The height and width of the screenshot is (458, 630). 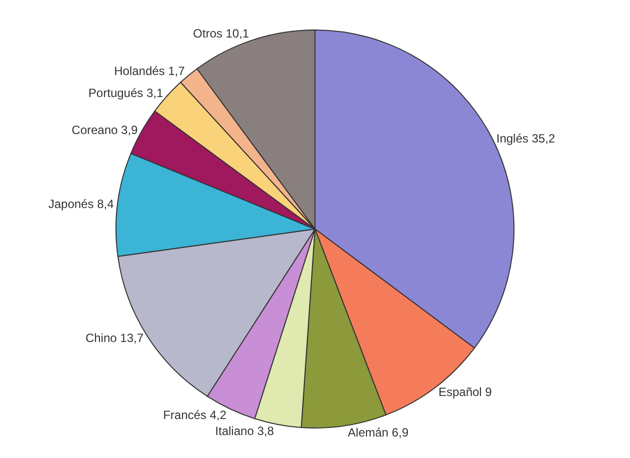 What do you see at coordinates (81, 203) in the screenshot?
I see `slice-label: Japonés 8,4` at bounding box center [81, 203].